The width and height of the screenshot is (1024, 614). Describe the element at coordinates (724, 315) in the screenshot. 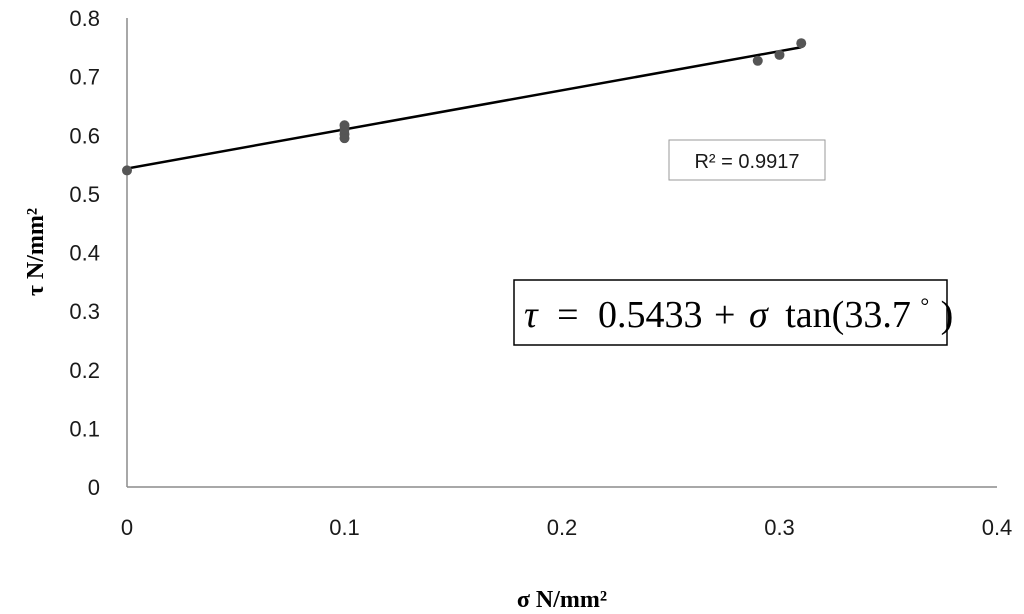

I see `equation-plus: +` at that location.